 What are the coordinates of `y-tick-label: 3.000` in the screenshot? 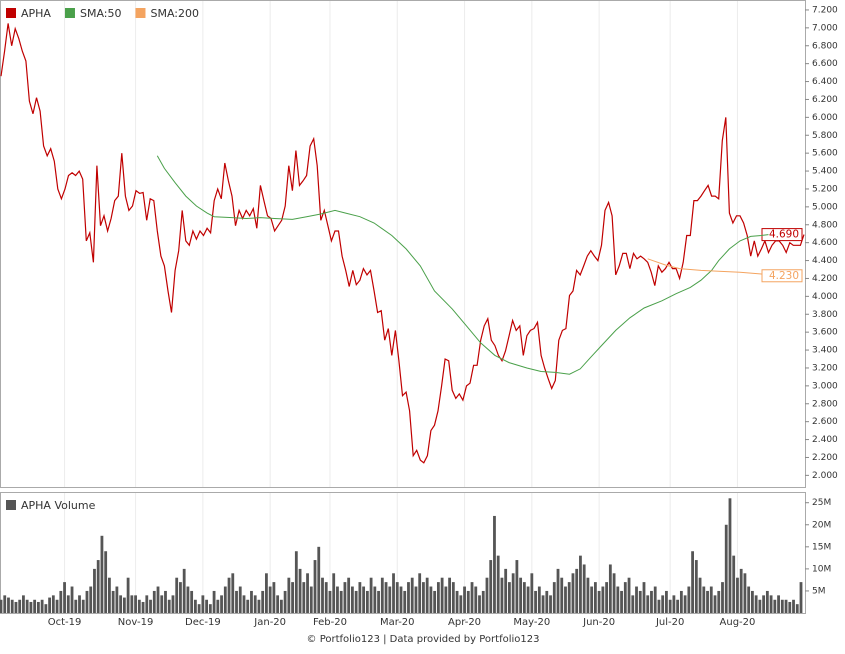 It's located at (825, 386).